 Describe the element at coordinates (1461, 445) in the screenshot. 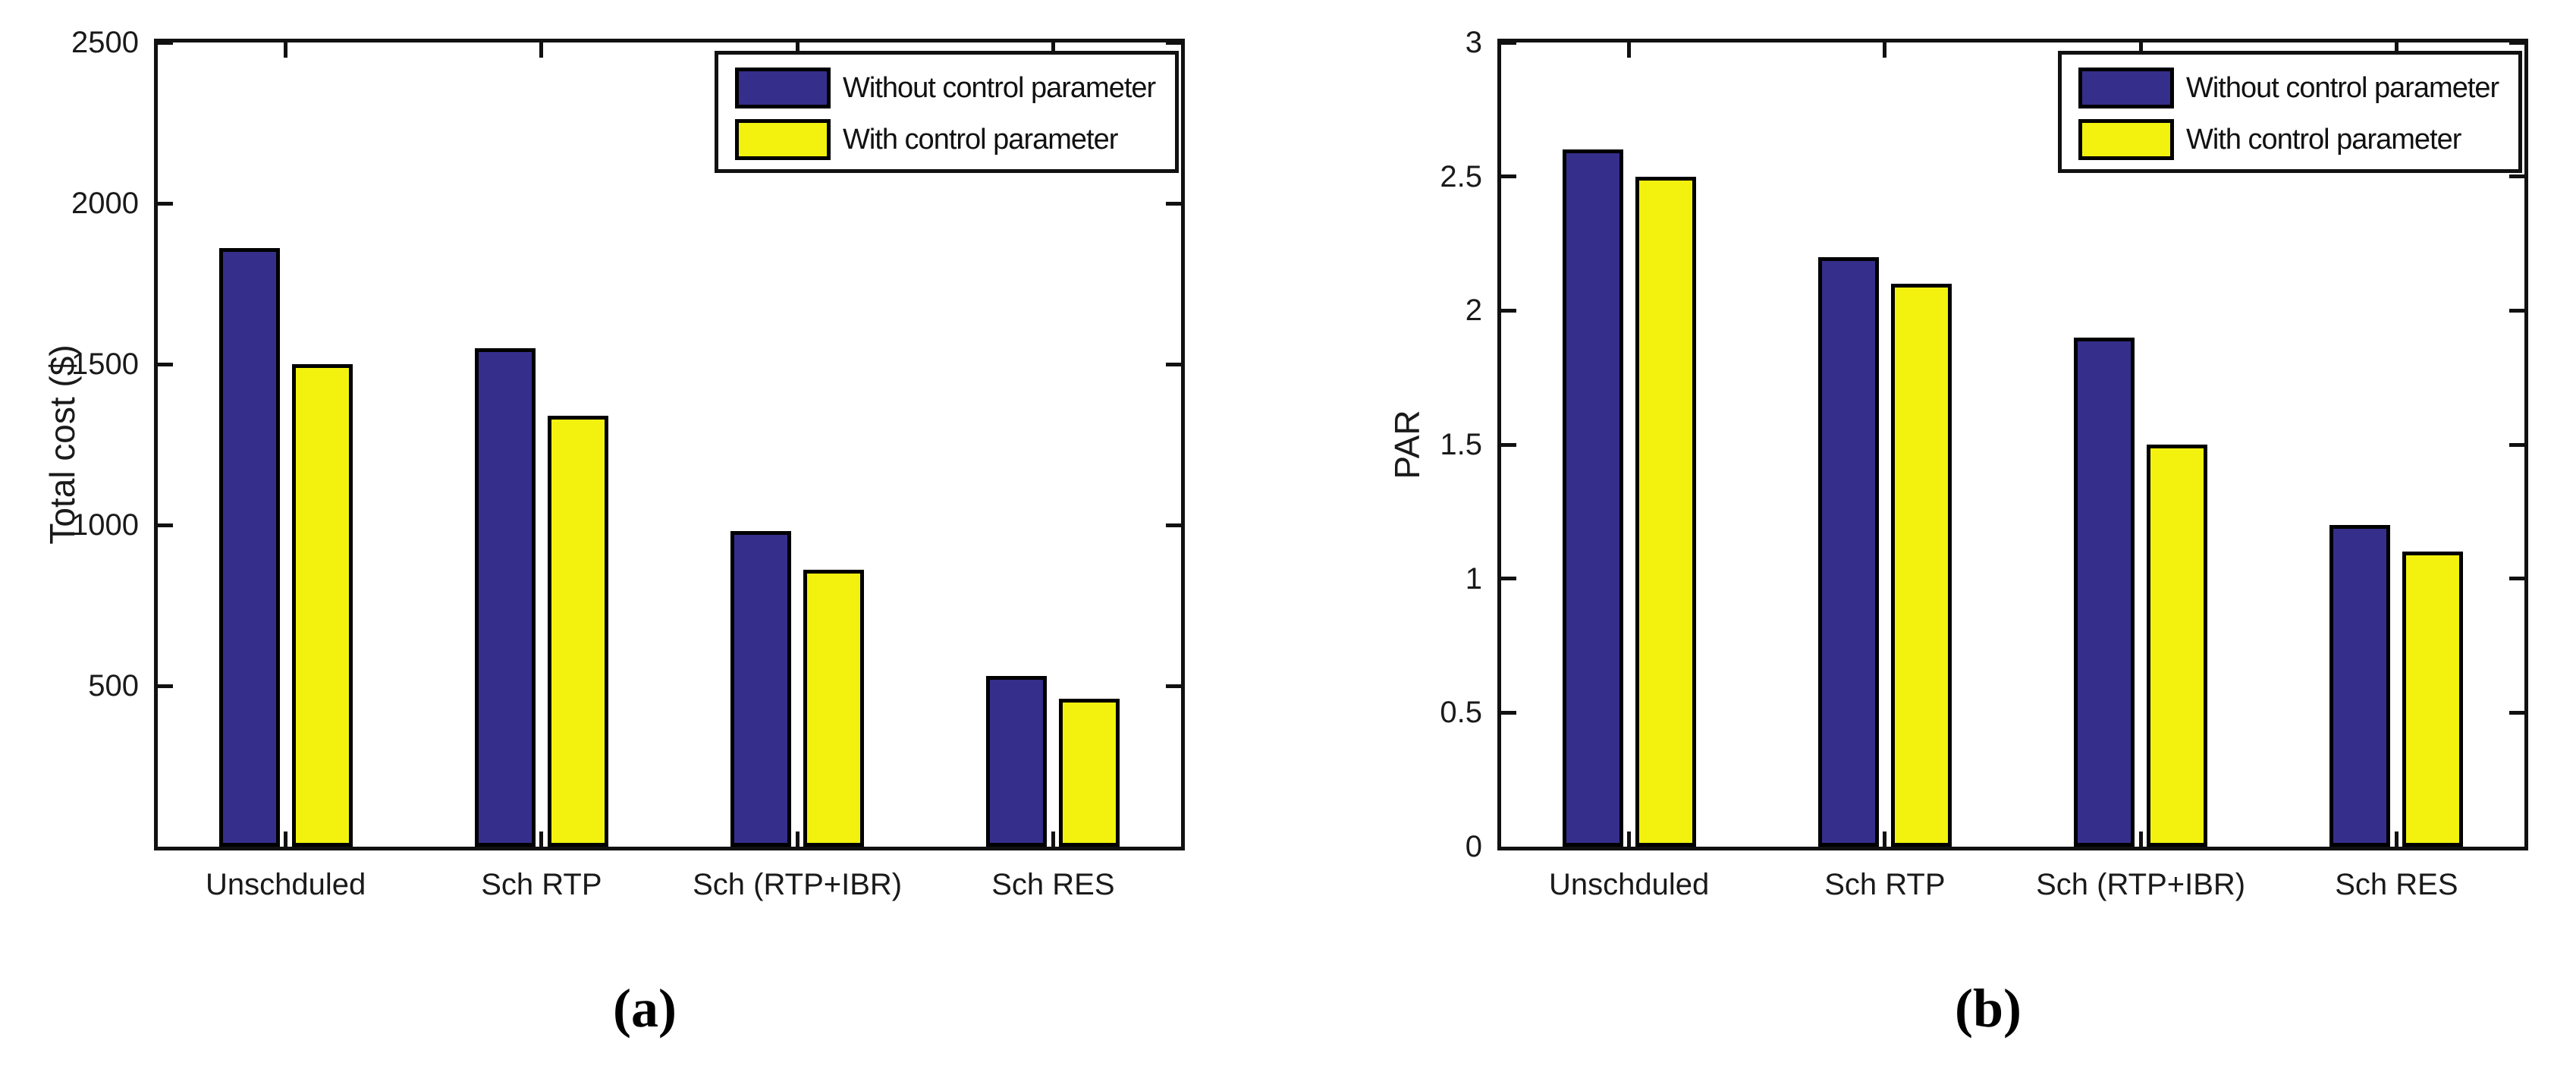

I see `y-tick-label: 1.5` at that location.